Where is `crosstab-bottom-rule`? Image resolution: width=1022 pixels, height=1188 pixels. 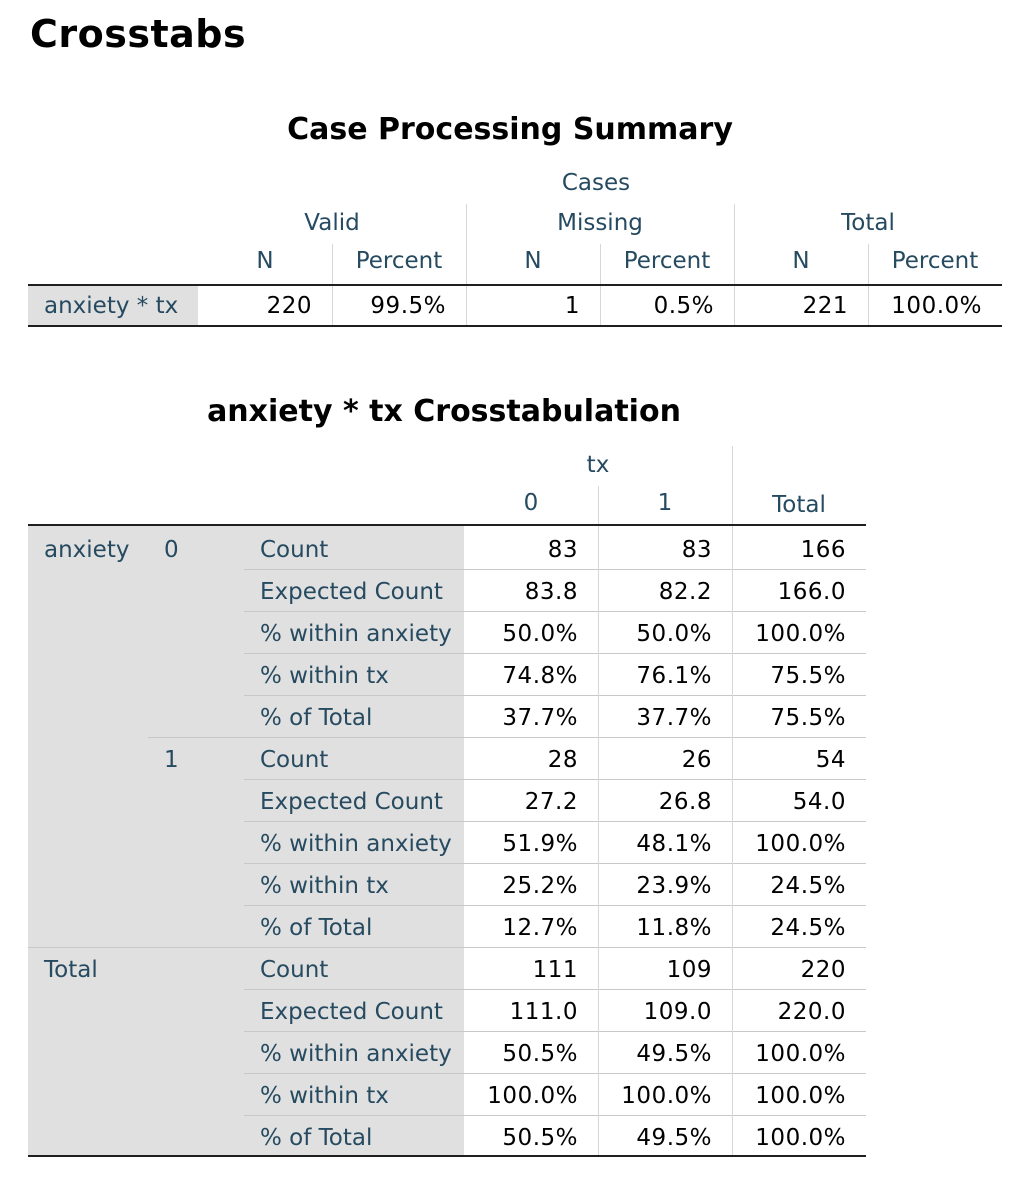 crosstab-bottom-rule is located at coordinates (447, 1156).